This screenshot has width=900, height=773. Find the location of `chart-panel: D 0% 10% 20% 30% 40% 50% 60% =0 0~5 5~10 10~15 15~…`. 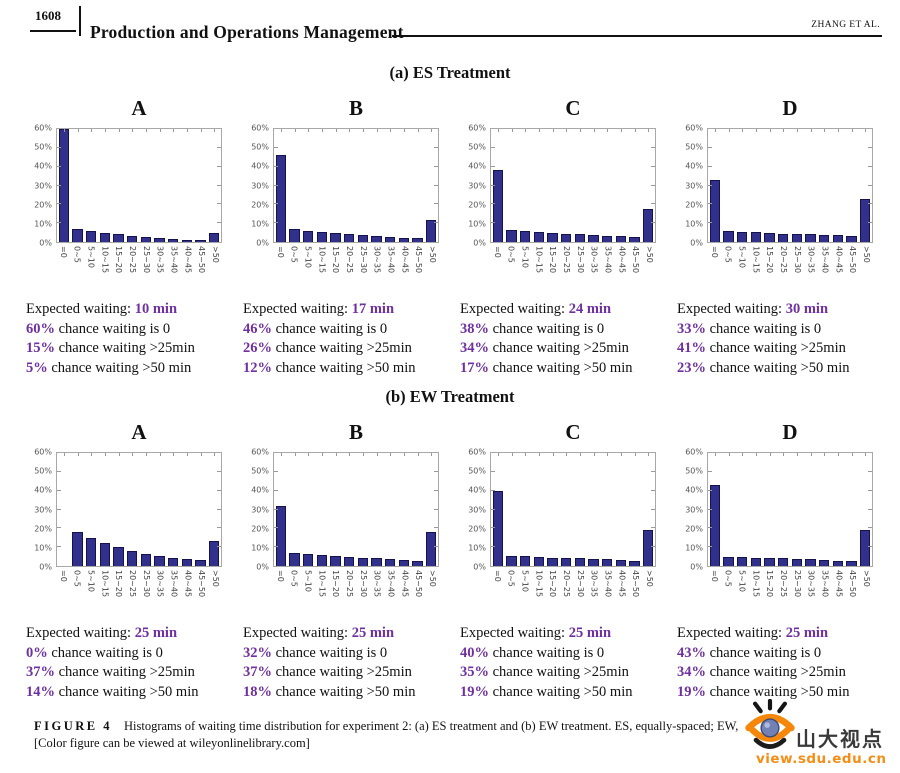

chart-panel: D 0% 10% 20% 30% 40% 50% 60% =0 0~5 5~10 10~15 15~… is located at coordinates (780, 561).